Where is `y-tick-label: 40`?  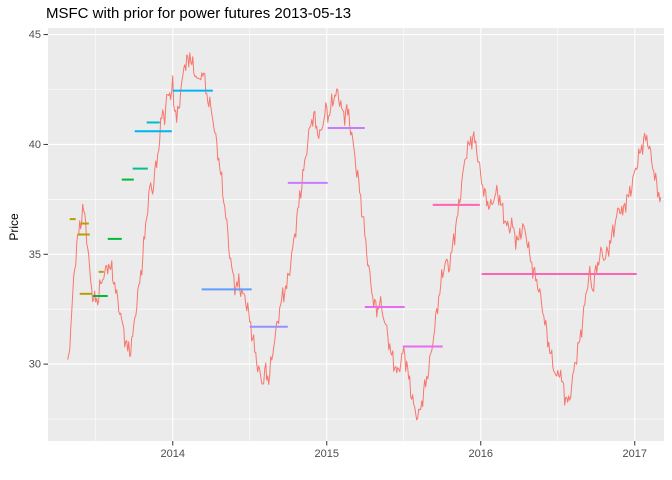 y-tick-label: 40 is located at coordinates (35, 145).